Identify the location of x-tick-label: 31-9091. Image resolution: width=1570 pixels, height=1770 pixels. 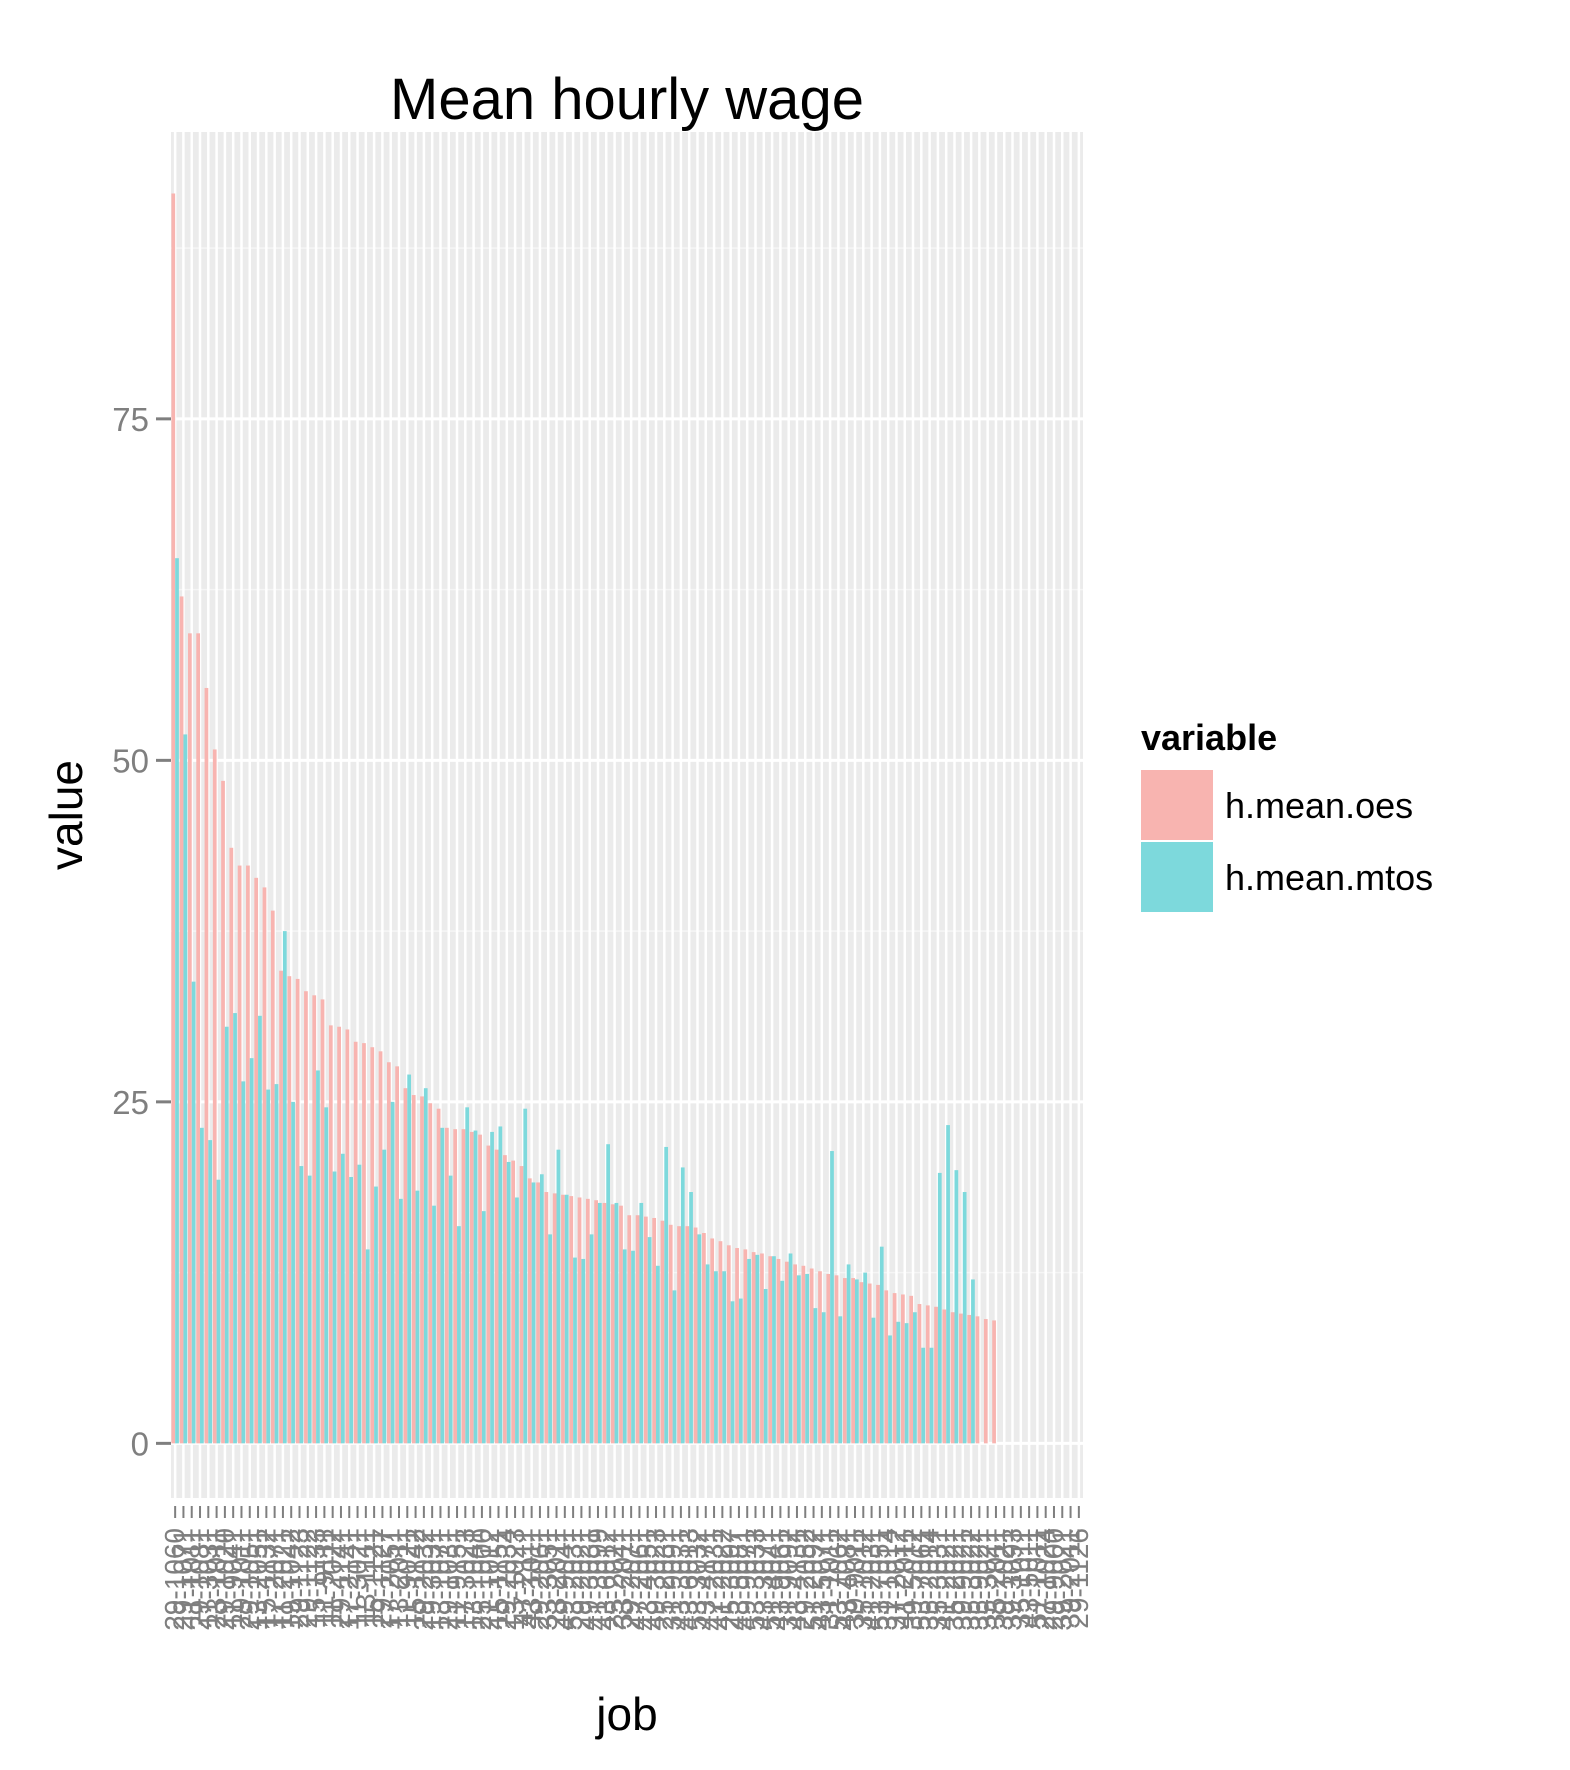
(672, 1579).